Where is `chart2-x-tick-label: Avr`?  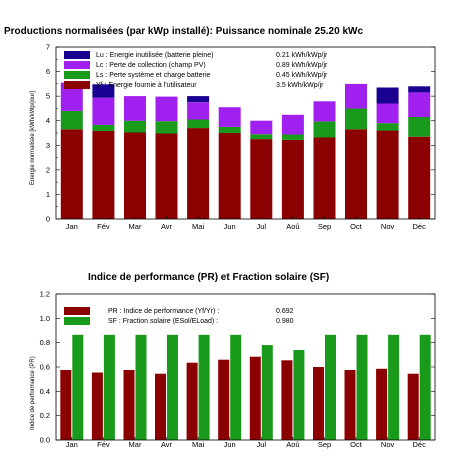 chart2-x-tick-label: Avr is located at coordinates (167, 444).